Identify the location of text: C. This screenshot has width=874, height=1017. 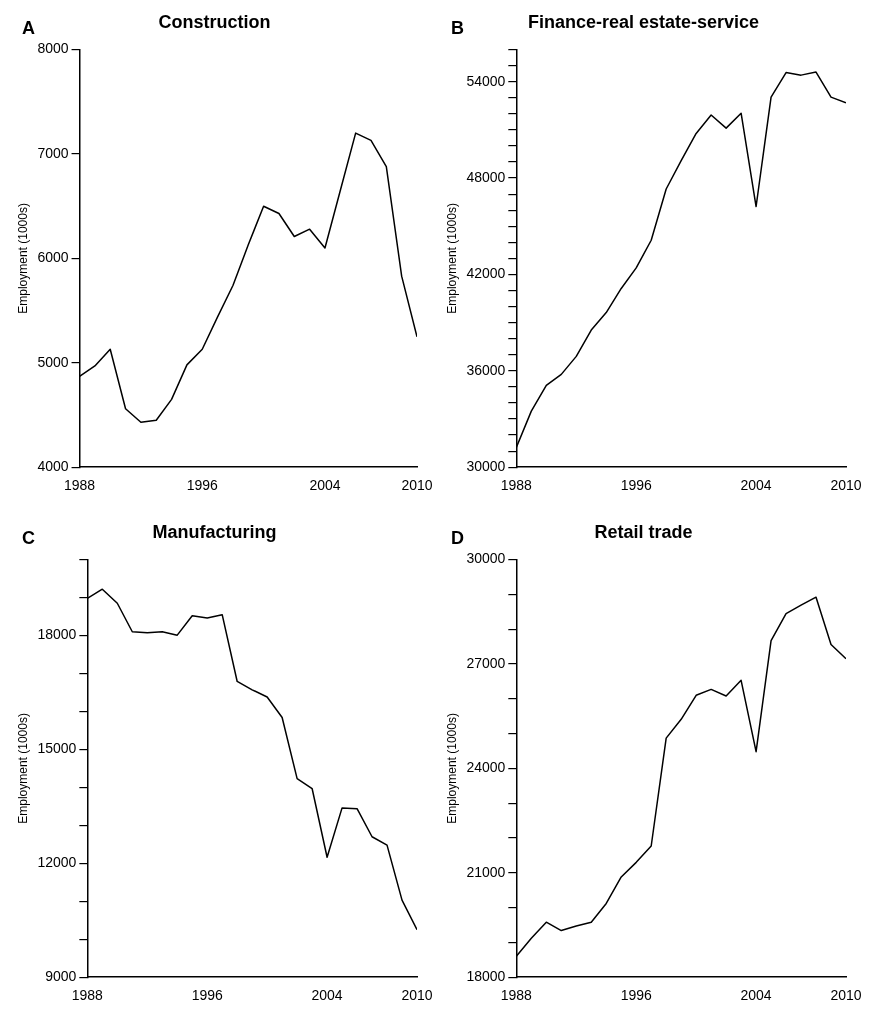
(28, 538).